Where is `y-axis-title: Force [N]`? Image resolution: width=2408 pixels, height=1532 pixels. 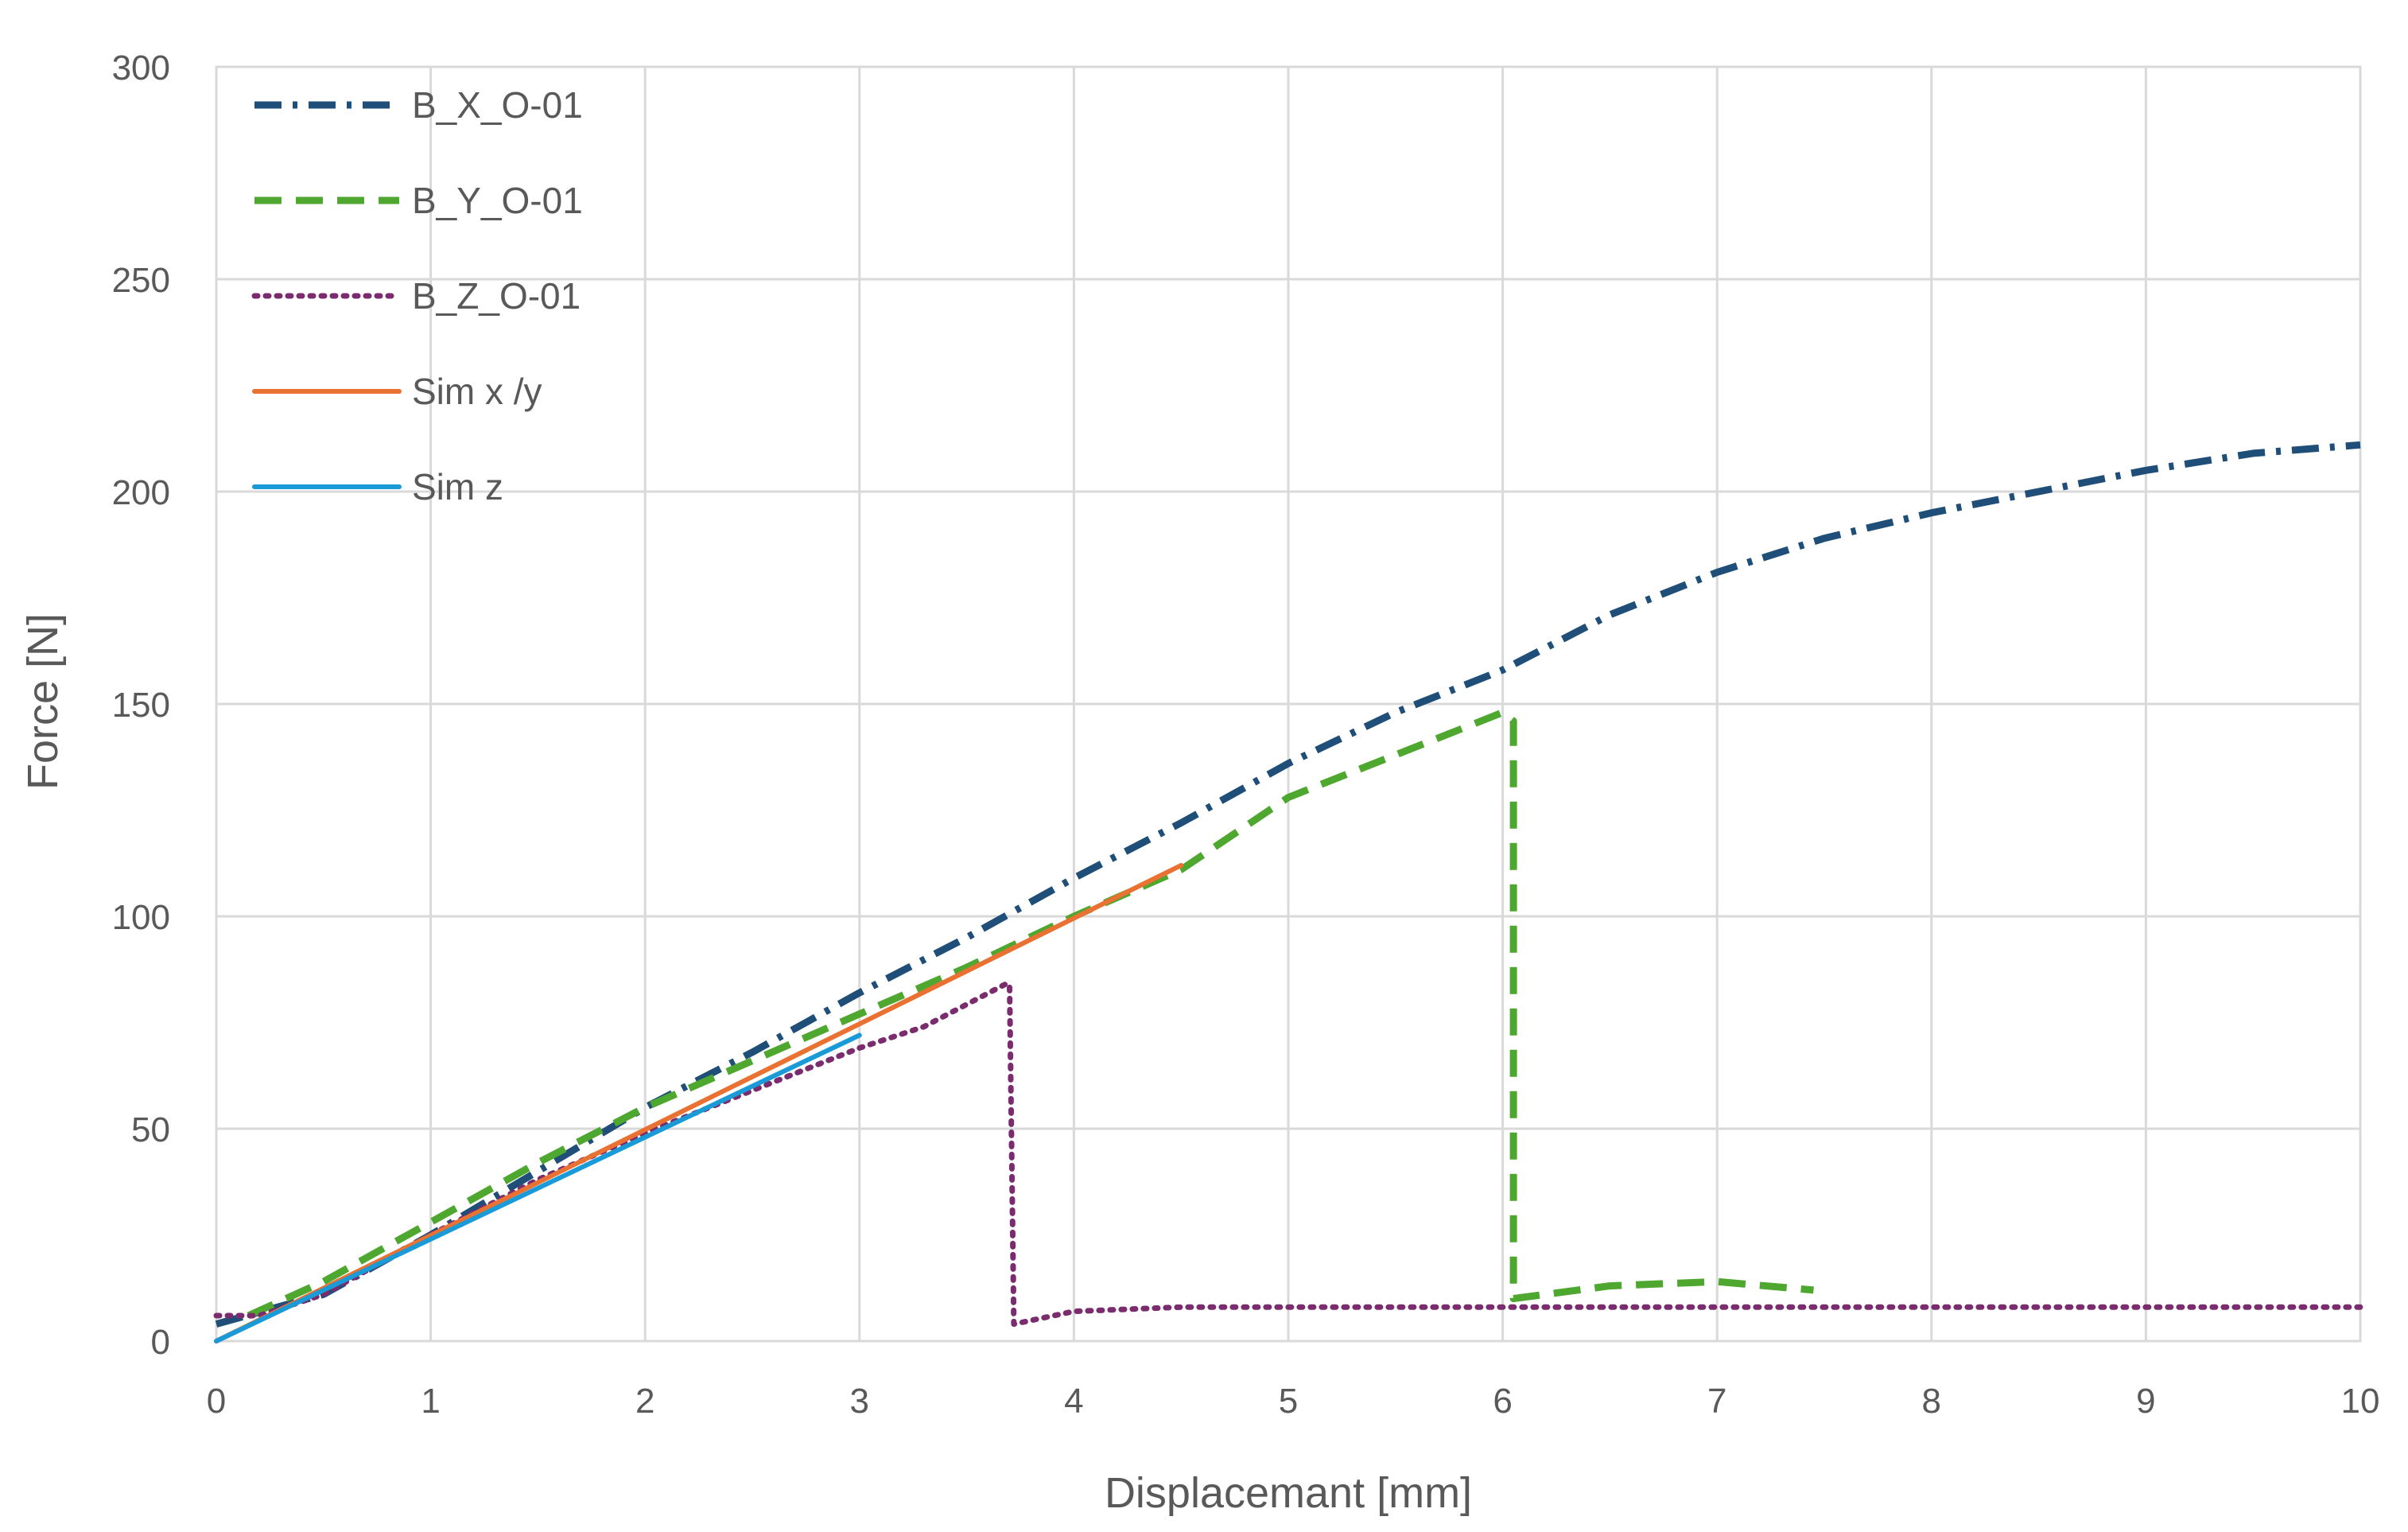 y-axis-title: Force [N] is located at coordinates (43, 701).